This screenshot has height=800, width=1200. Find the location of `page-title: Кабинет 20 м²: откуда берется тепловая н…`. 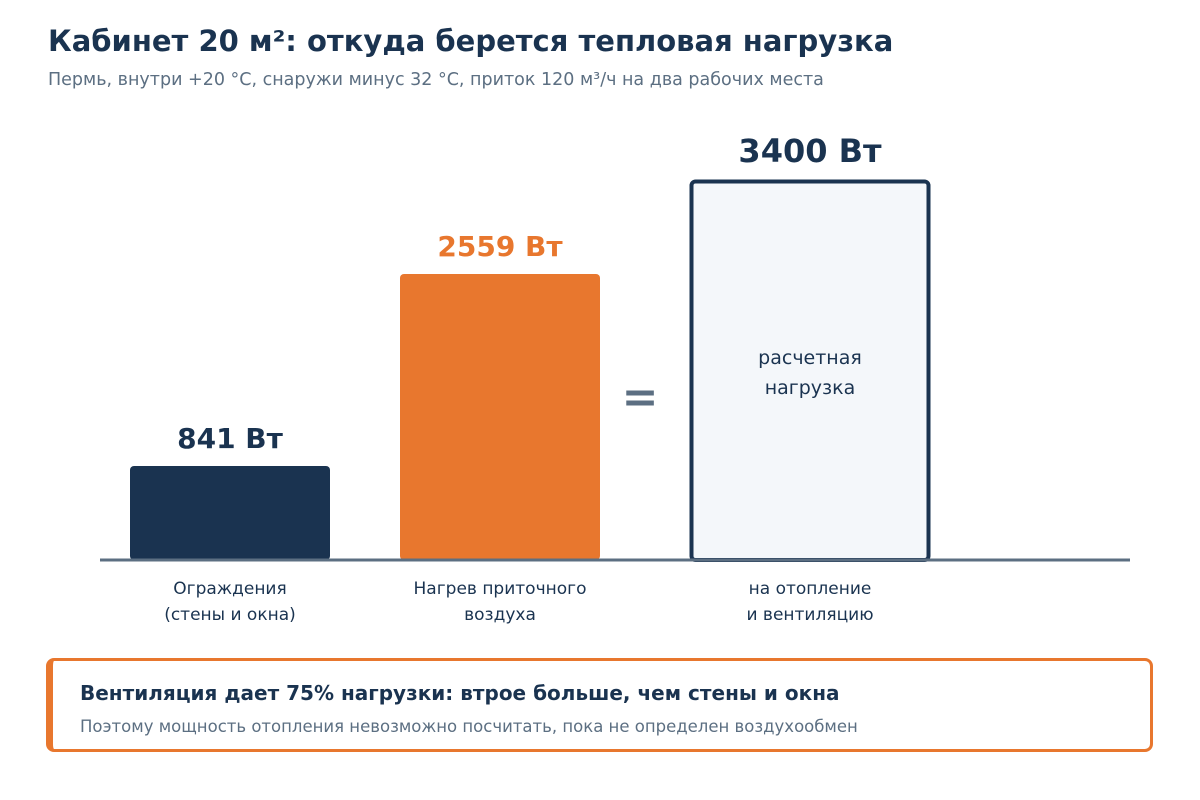

page-title: Кабинет 20 м²: откуда берется тепловая н… is located at coordinates (471, 41).